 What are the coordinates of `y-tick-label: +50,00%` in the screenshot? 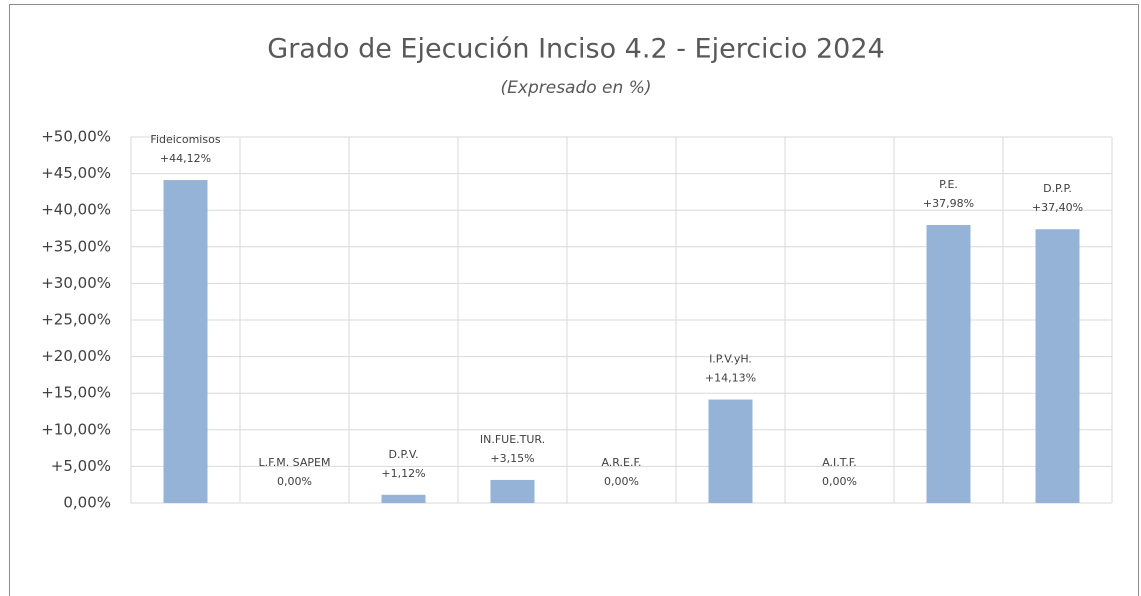 It's located at (76, 137).